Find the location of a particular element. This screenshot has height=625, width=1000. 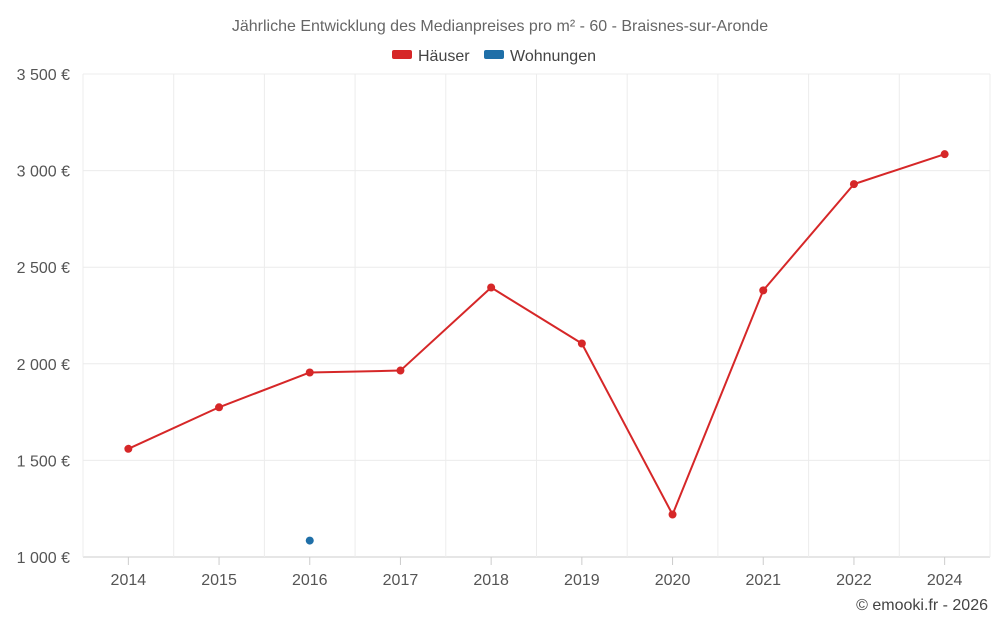

data-point-haeuser-2017 is located at coordinates (400, 370).